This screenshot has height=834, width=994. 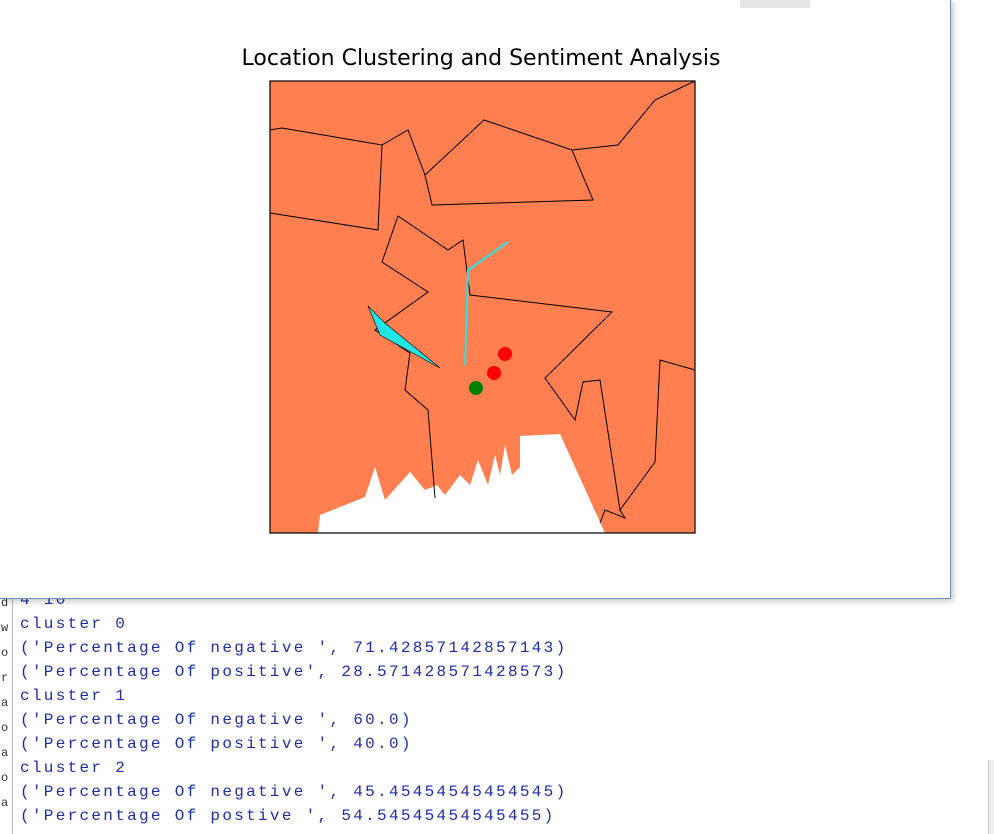 What do you see at coordinates (461, 483) in the screenshot?
I see `map-land-white` at bounding box center [461, 483].